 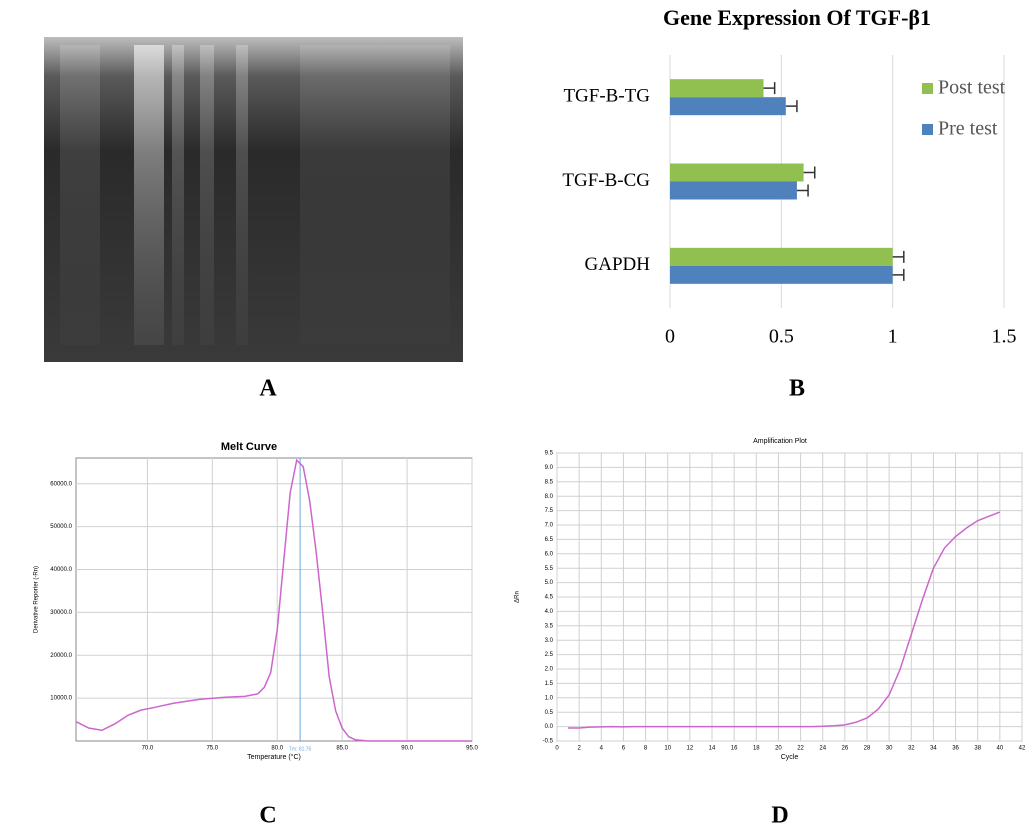 I want to click on x-axis-label: Temperature (°C), so click(x=274, y=757).